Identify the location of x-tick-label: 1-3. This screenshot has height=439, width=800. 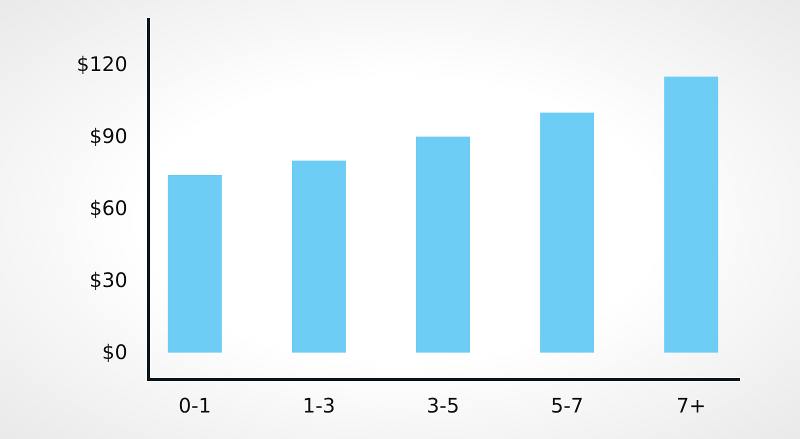
(319, 406).